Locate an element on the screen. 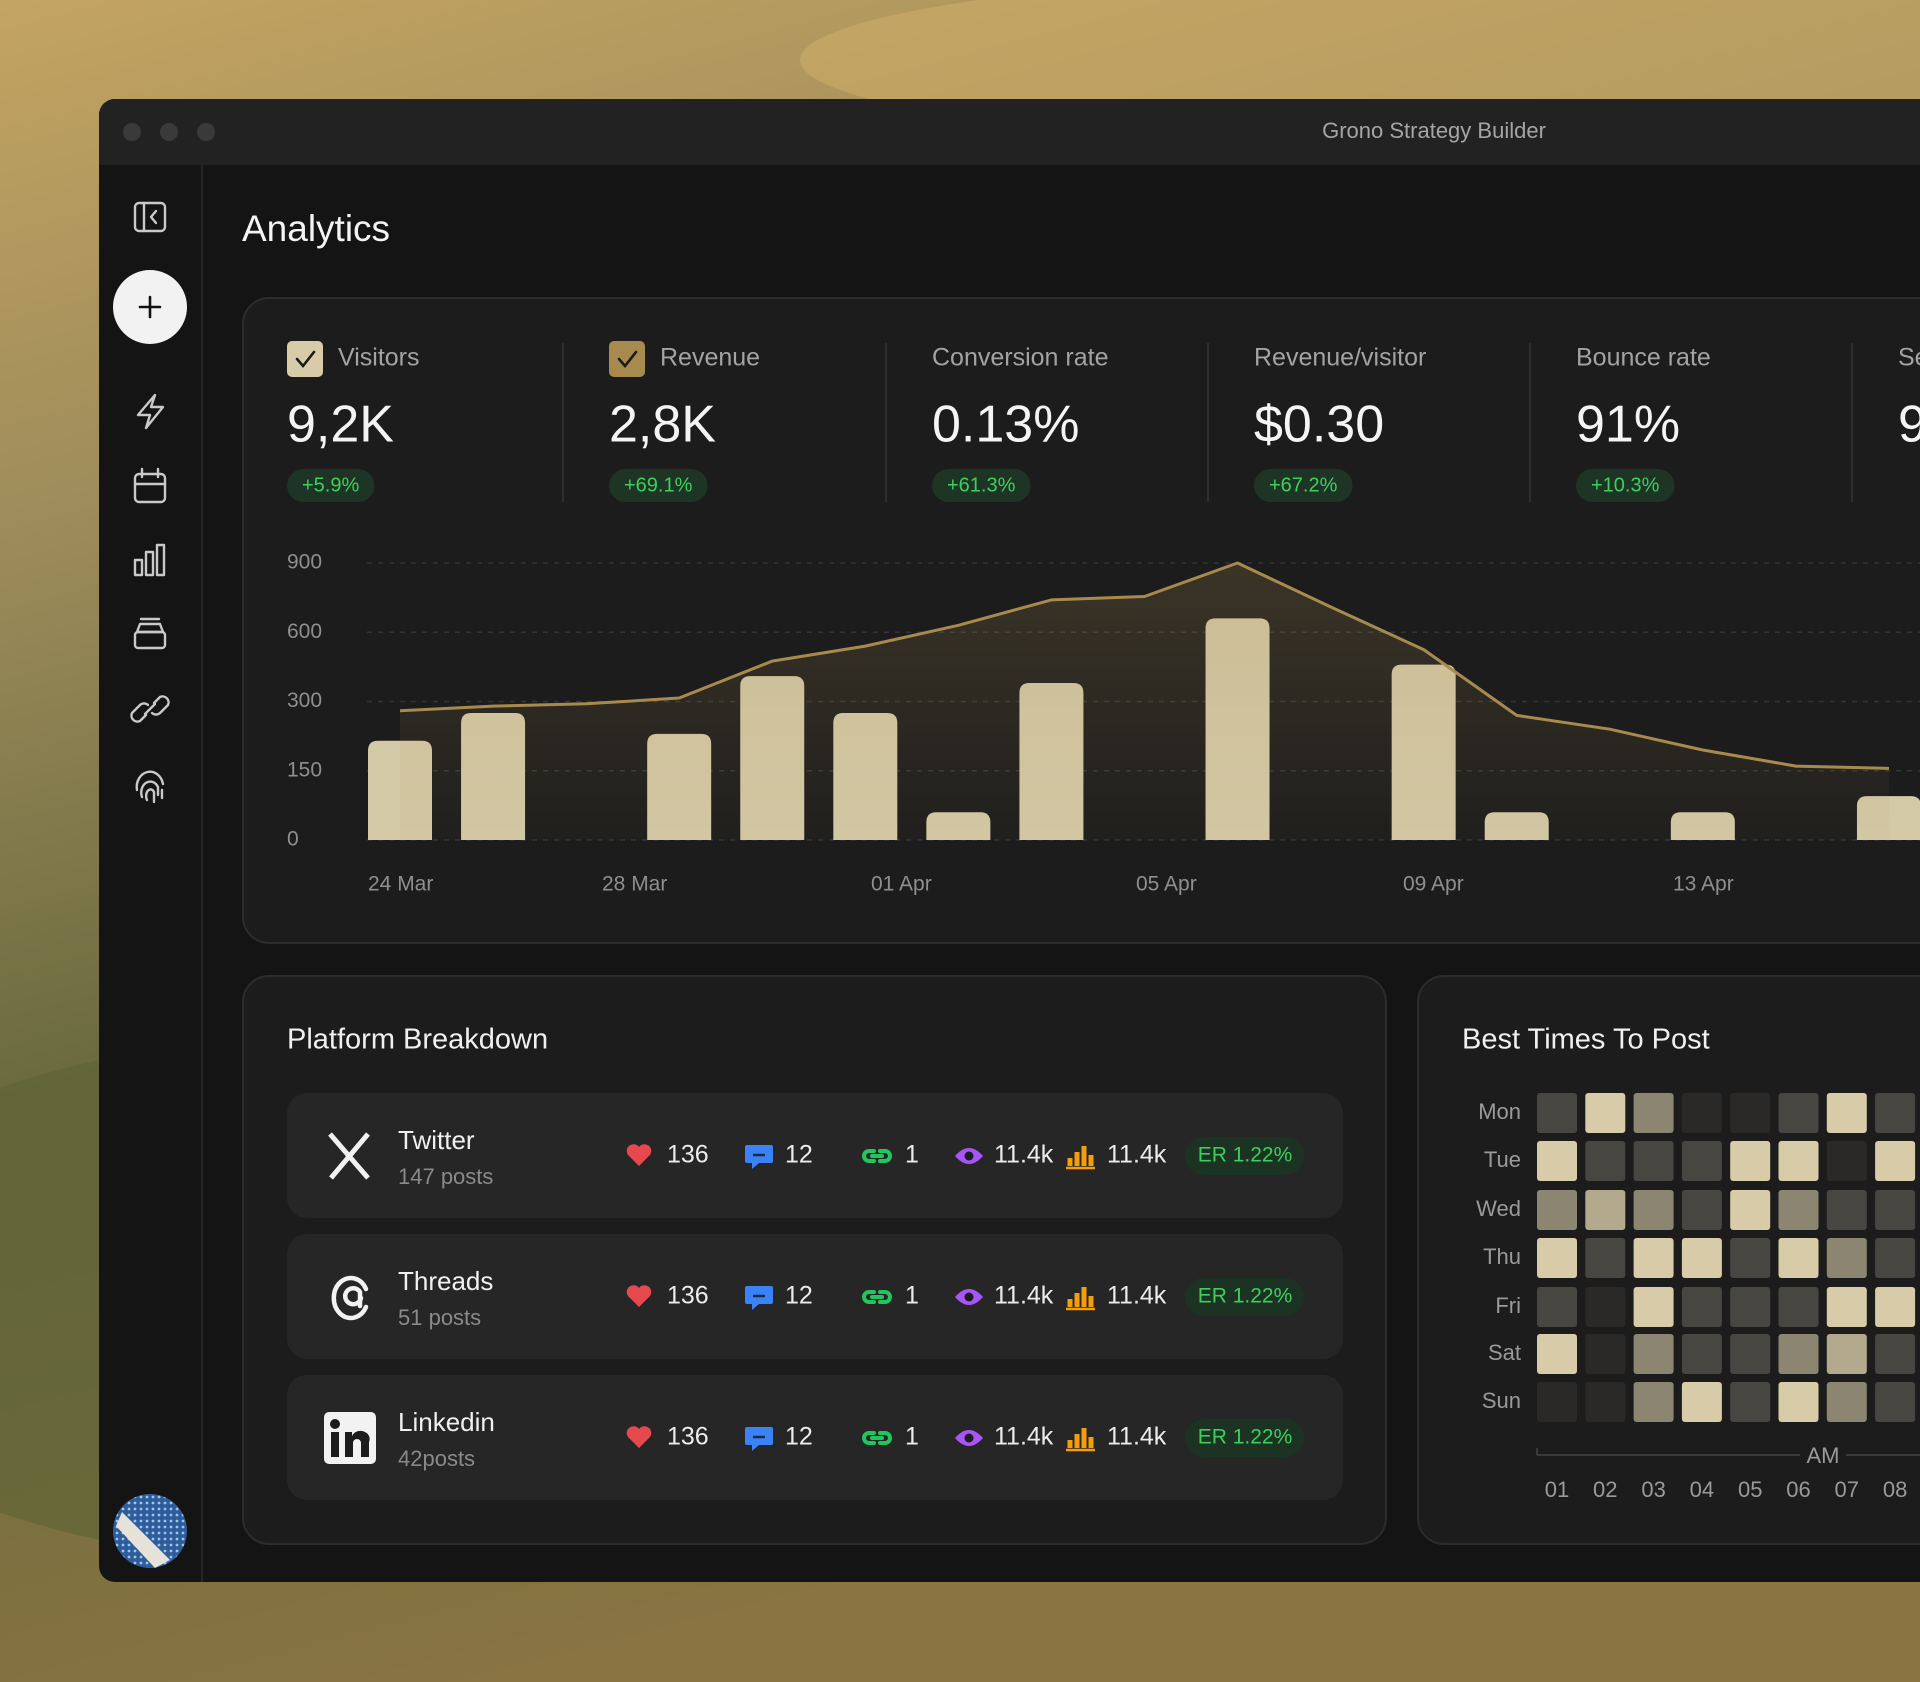  metric-change: +10.3% is located at coordinates (1625, 485).